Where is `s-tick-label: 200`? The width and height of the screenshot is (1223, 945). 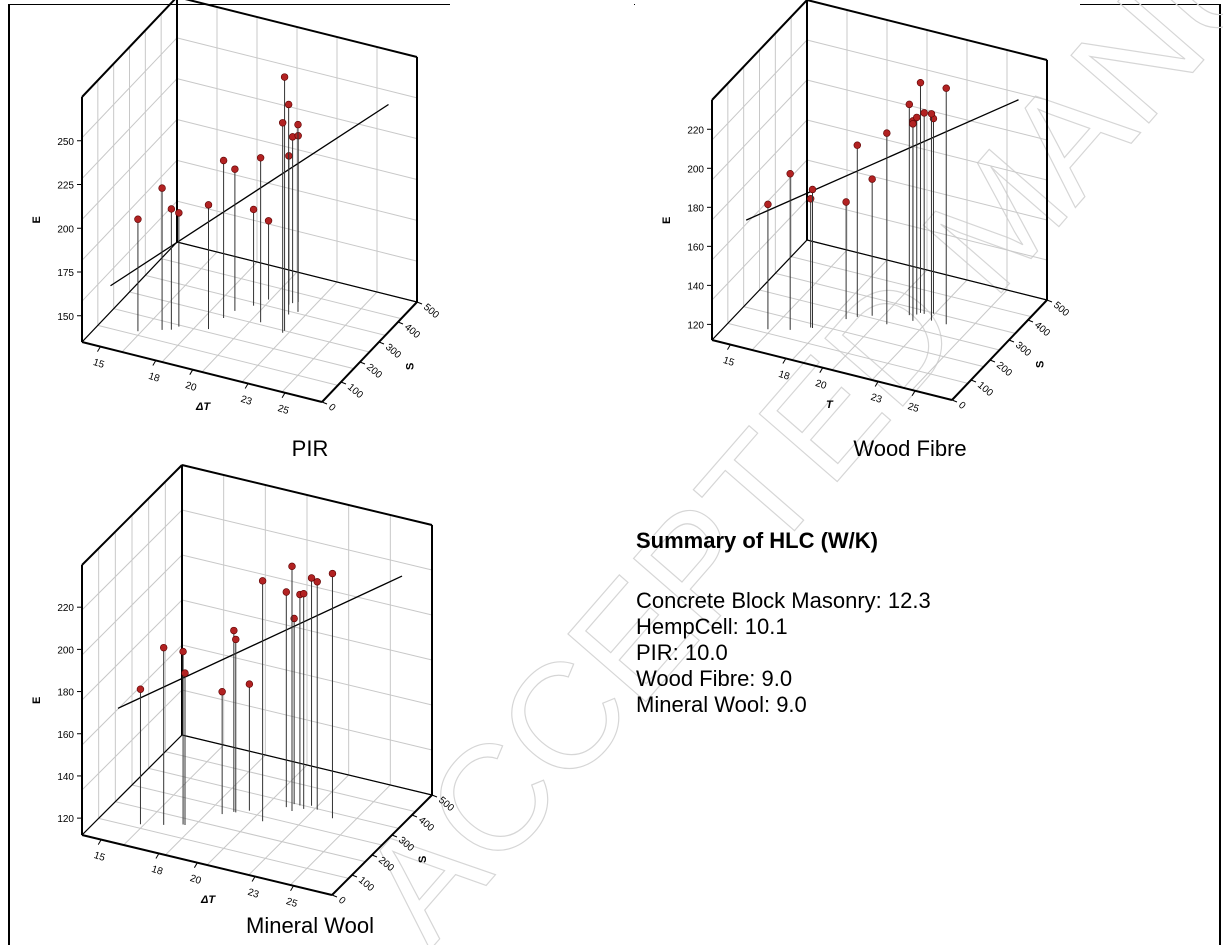 s-tick-label: 200 is located at coordinates (386, 864).